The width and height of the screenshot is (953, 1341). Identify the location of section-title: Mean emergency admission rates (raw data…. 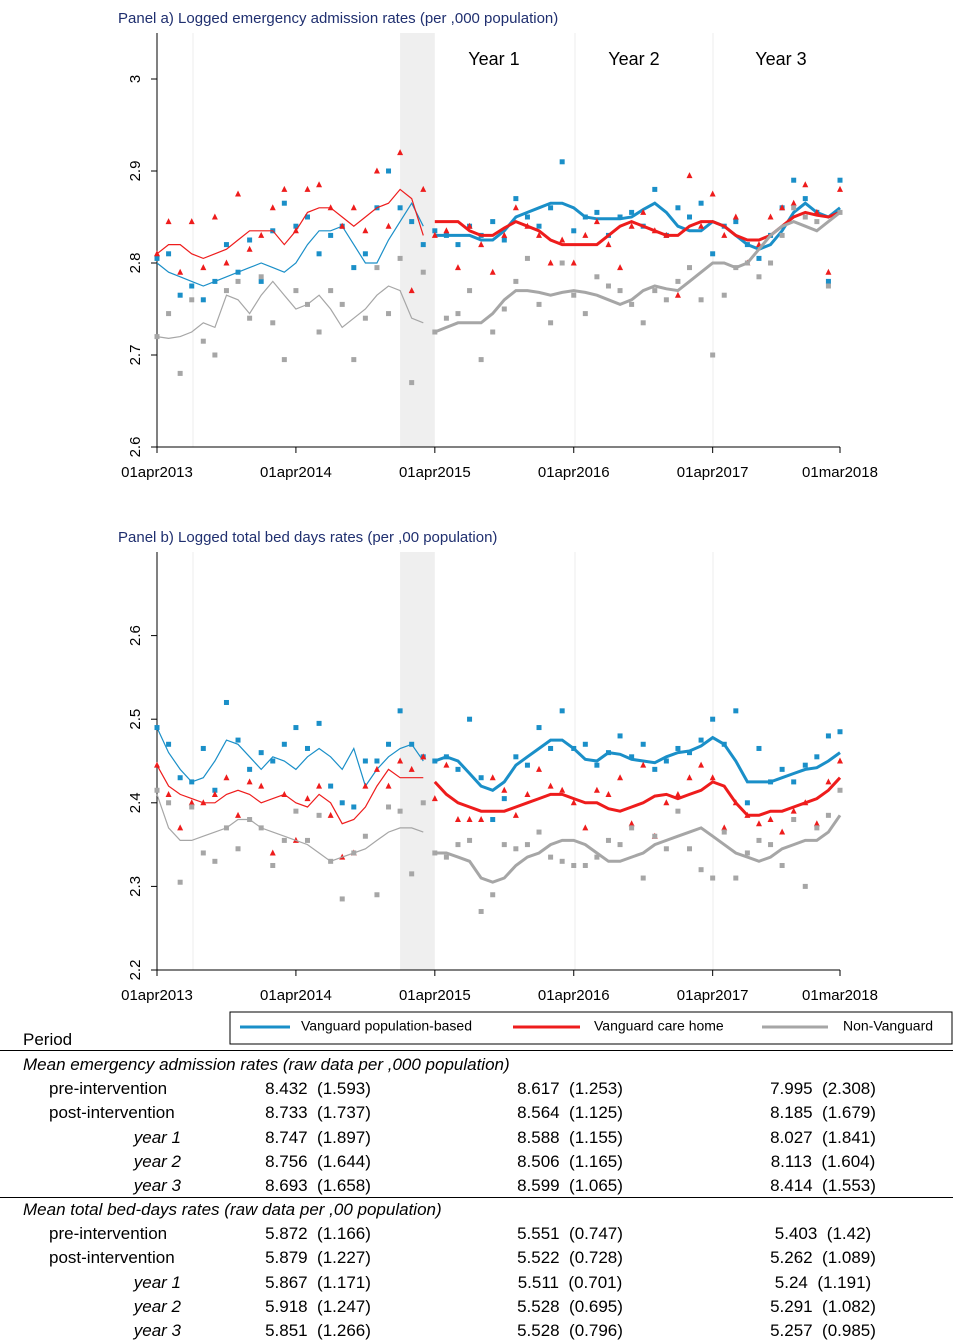
(266, 1064).